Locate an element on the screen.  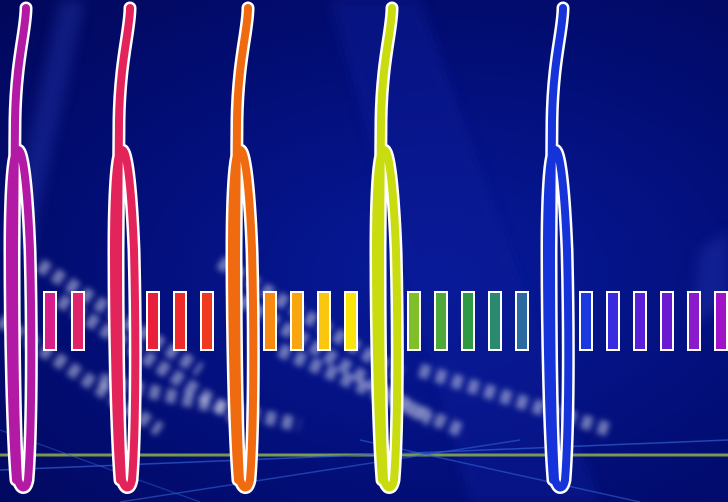
floor-lines is located at coordinates (364, 465).